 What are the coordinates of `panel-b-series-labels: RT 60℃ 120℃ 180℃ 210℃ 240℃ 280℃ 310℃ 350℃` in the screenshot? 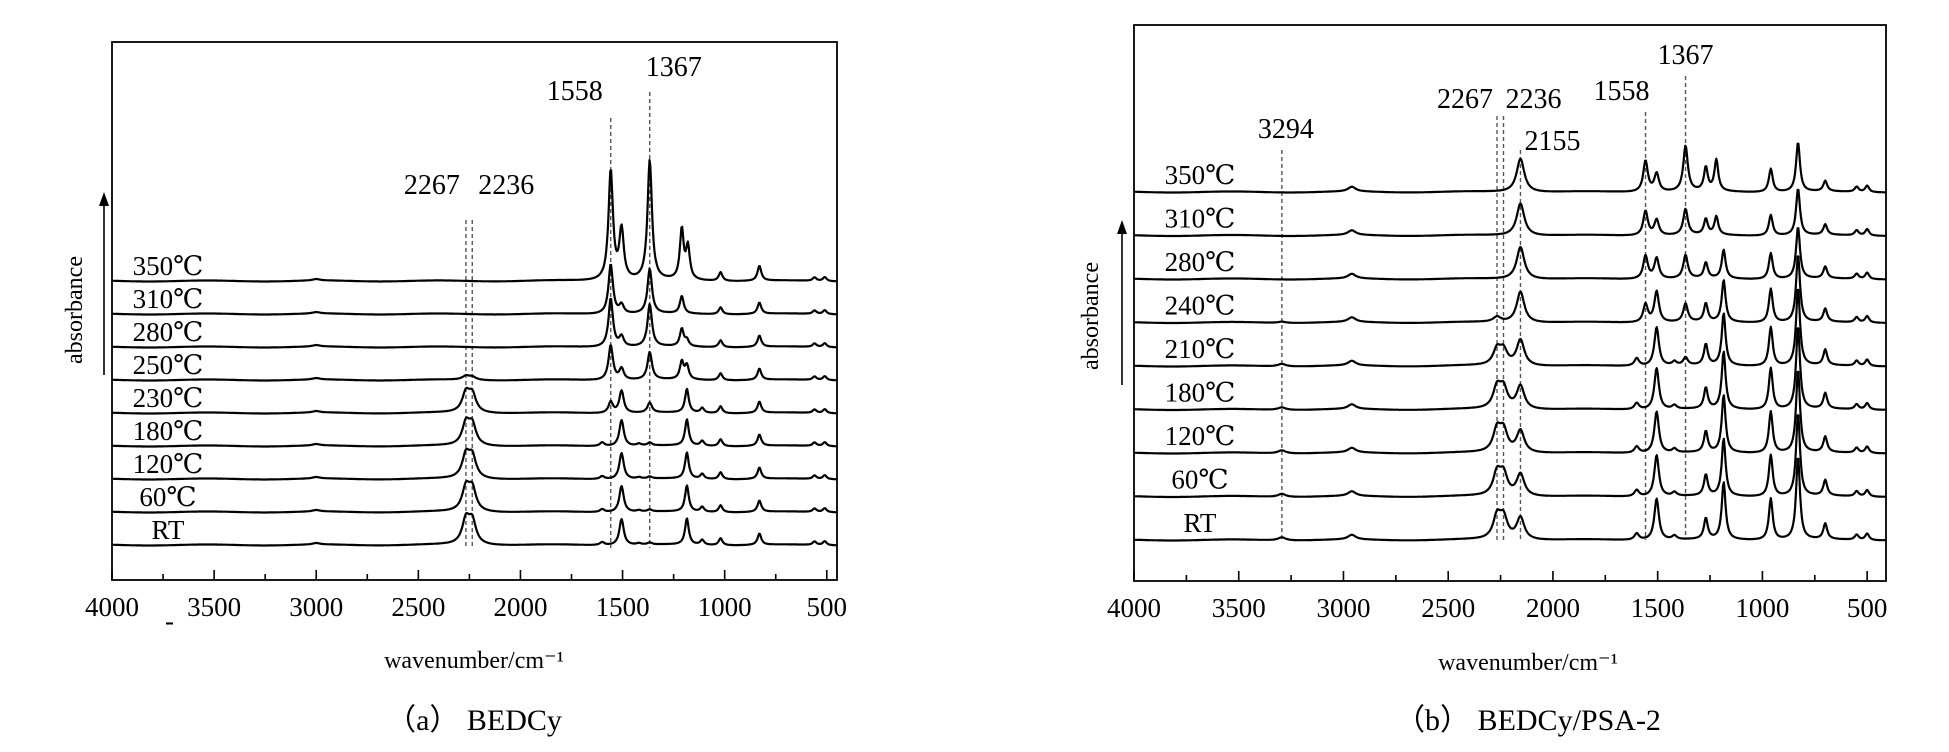 It's located at (1200, 349).